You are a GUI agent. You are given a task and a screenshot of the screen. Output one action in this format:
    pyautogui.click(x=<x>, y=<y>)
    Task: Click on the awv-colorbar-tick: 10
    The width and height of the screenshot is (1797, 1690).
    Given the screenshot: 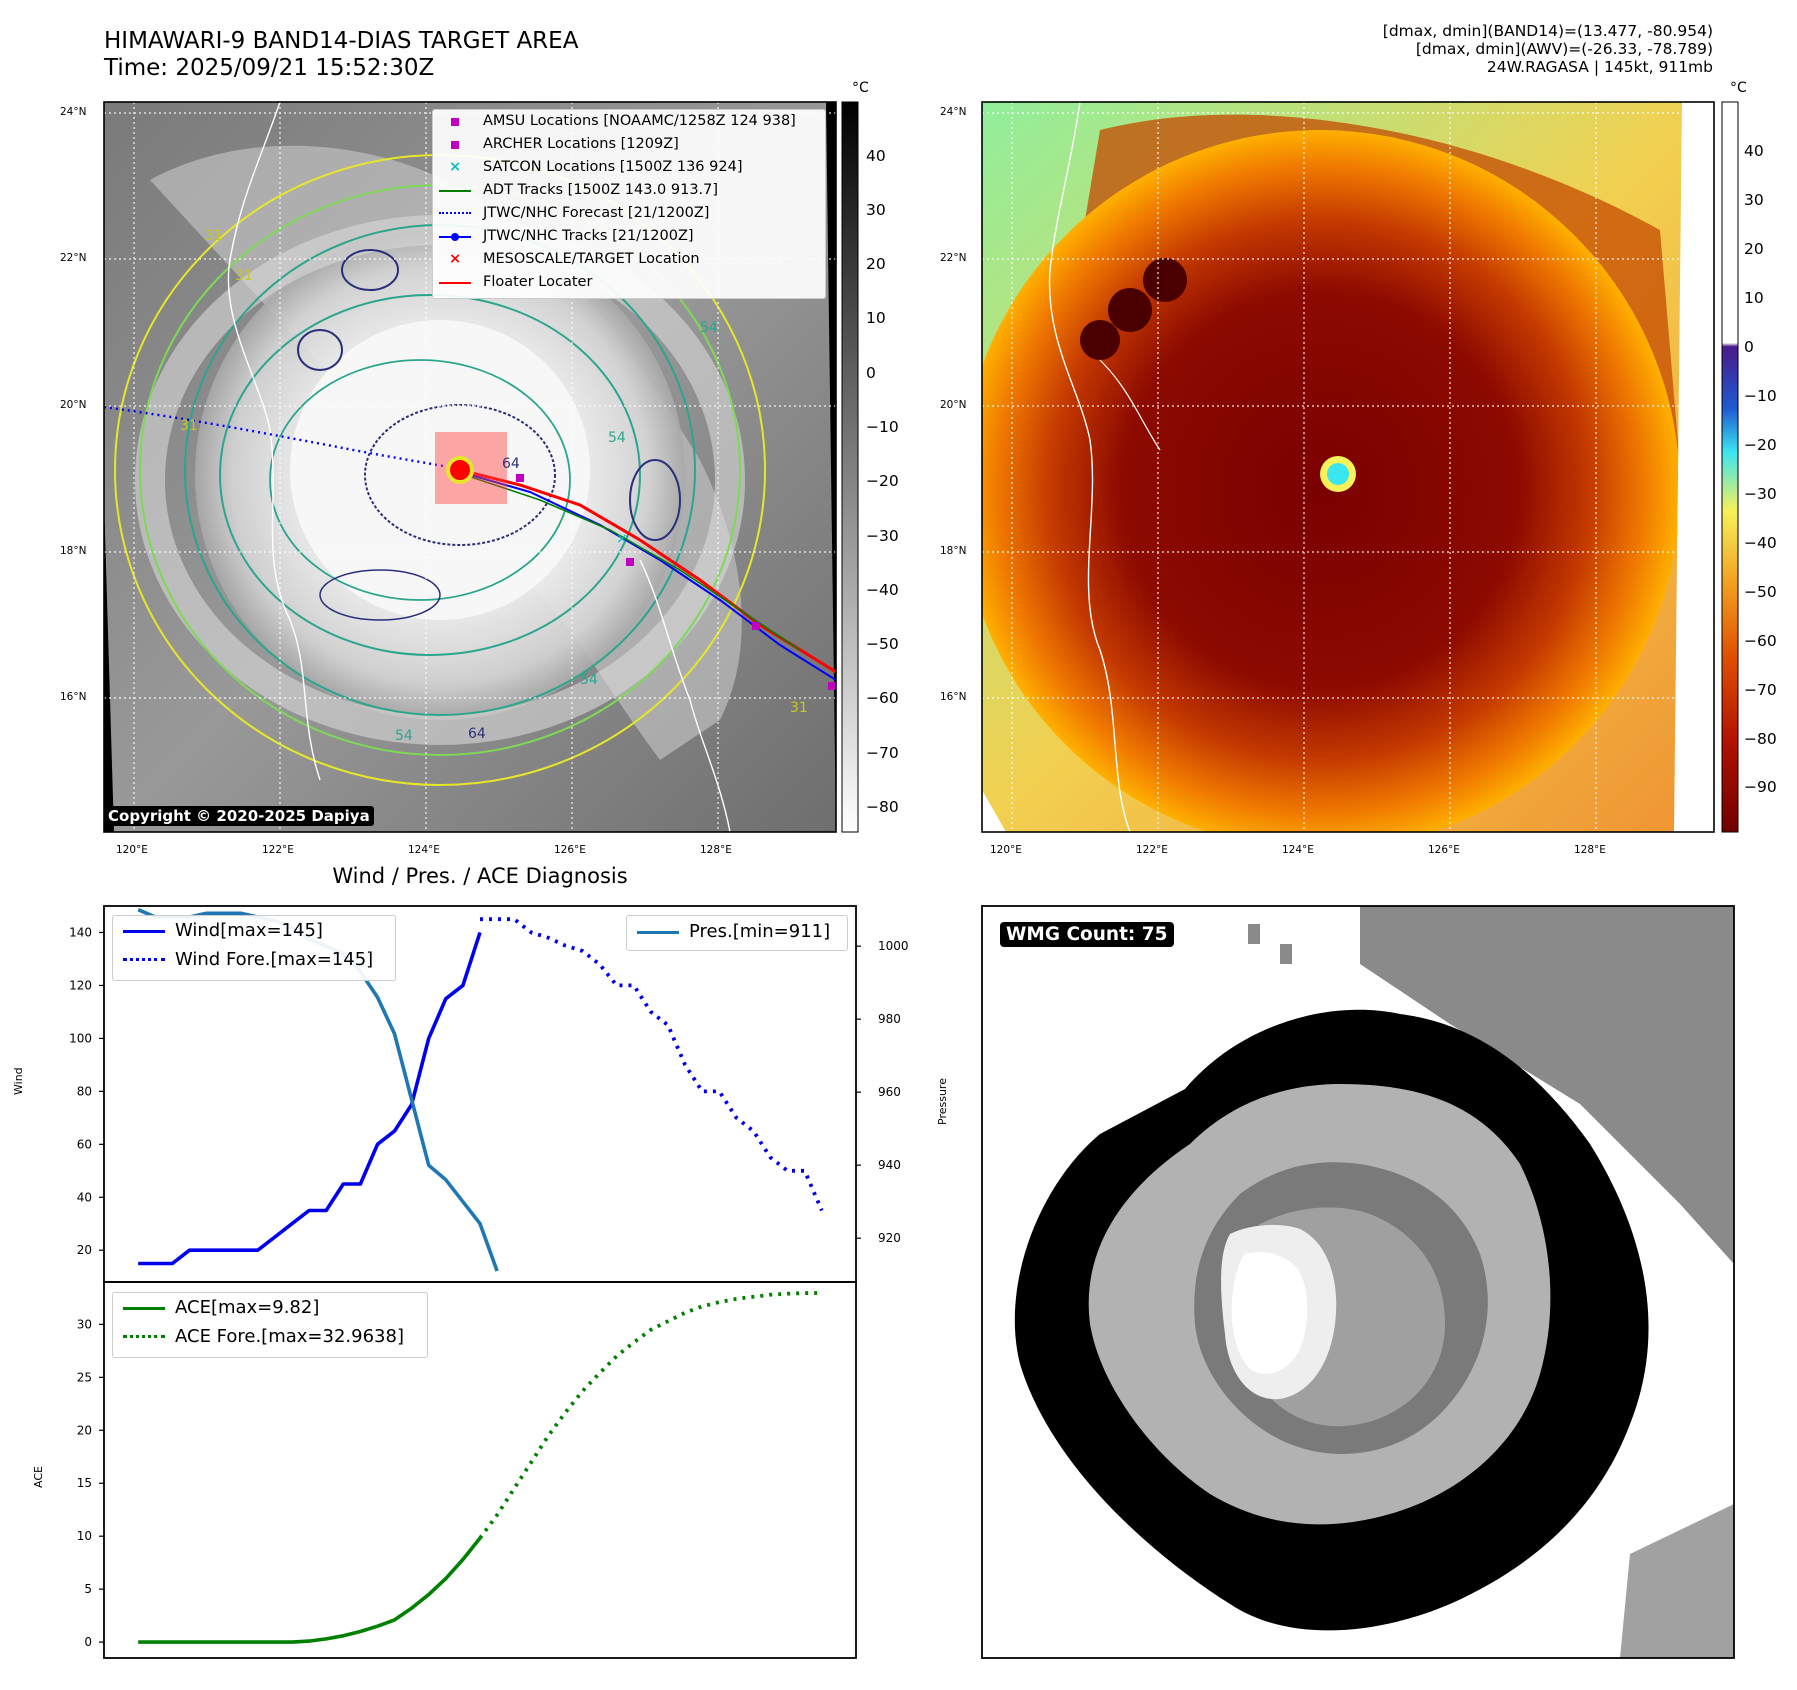 What is the action you would take?
    pyautogui.click(x=1754, y=298)
    